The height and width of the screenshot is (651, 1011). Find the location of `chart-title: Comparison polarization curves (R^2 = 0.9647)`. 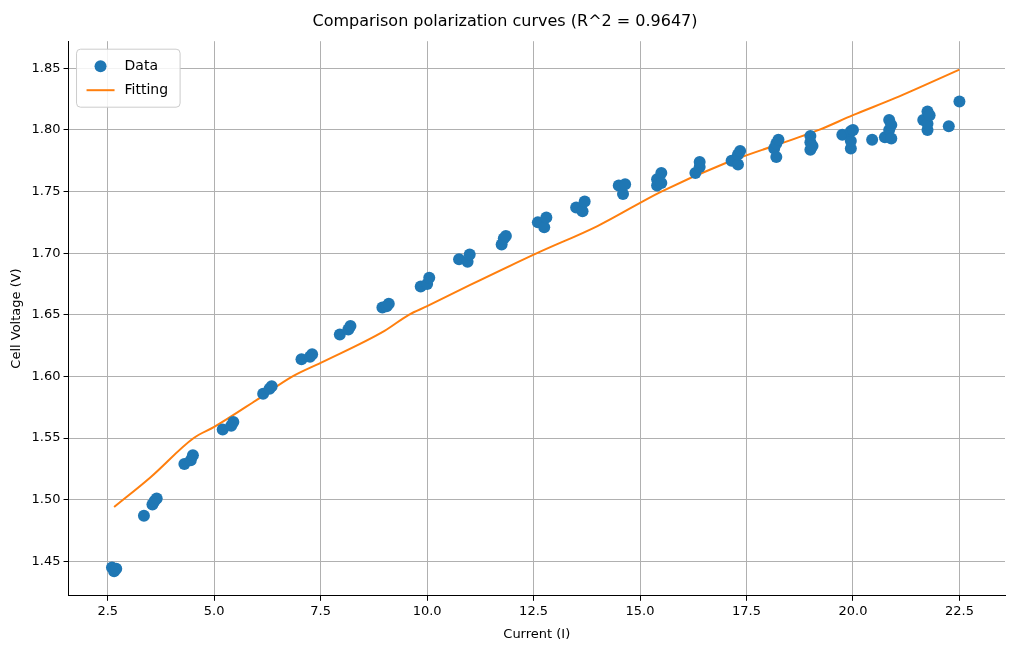

chart-title: Comparison polarization curves (R^2 = 0.9647) is located at coordinates (505, 20).